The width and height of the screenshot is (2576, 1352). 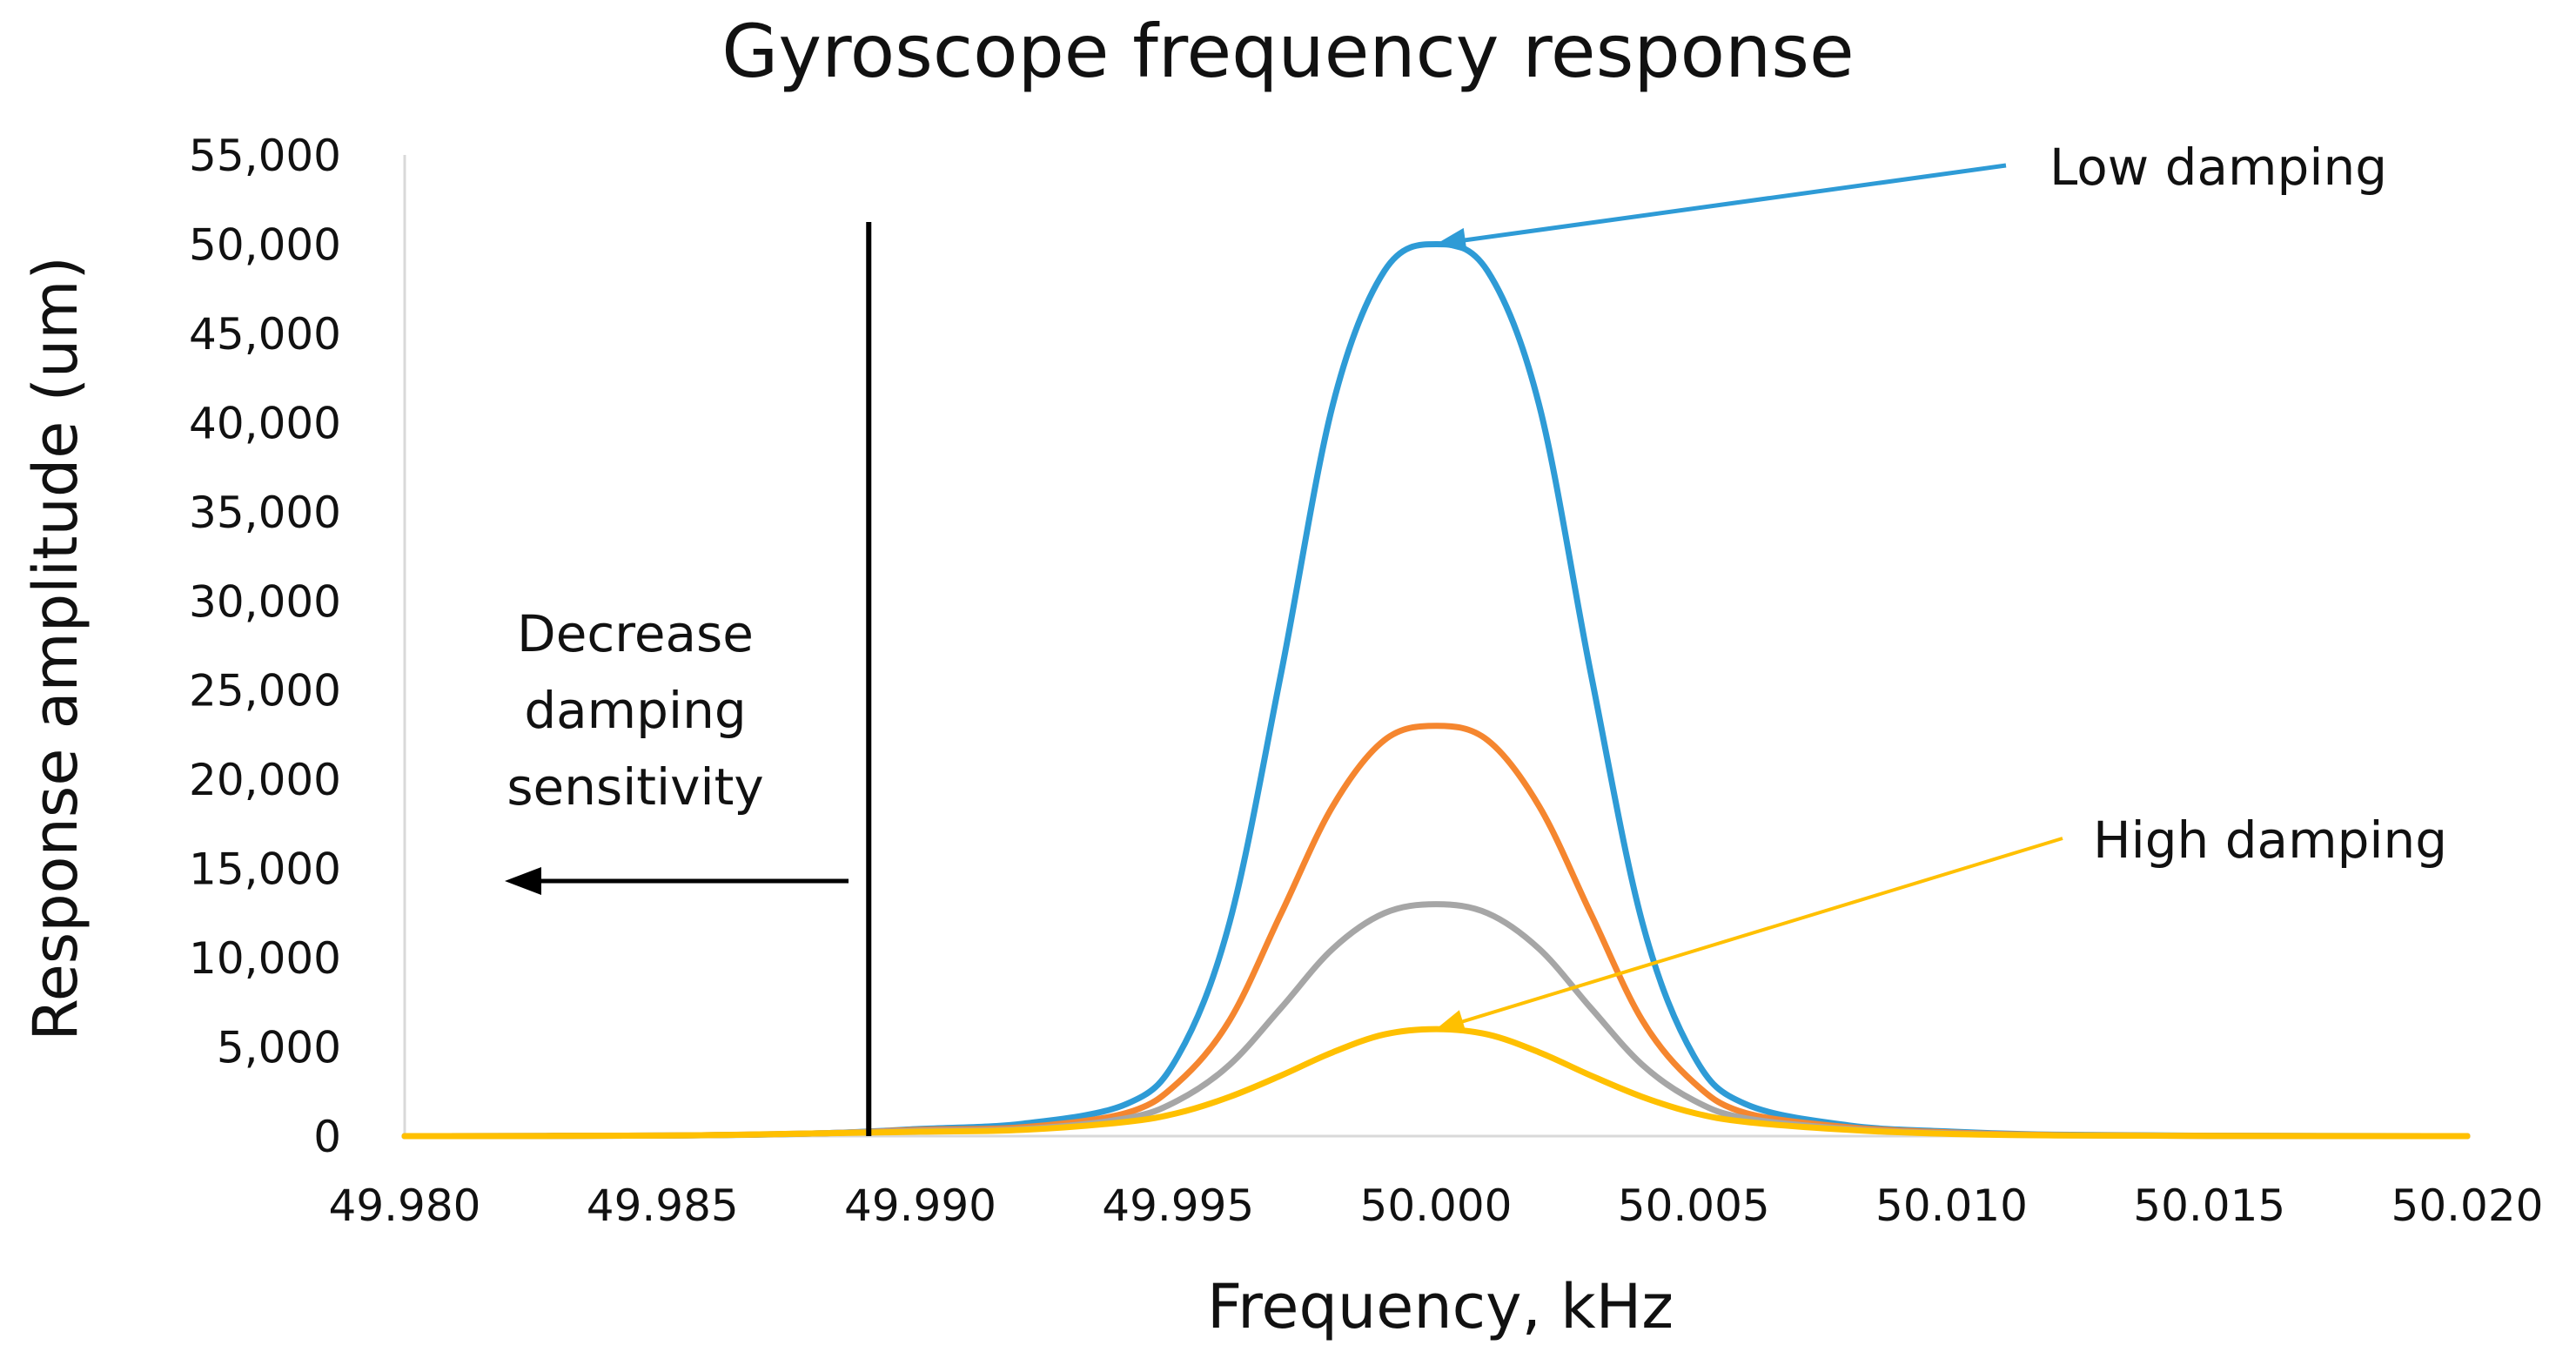 I want to click on y-tick-label: 40,000, so click(x=265, y=423).